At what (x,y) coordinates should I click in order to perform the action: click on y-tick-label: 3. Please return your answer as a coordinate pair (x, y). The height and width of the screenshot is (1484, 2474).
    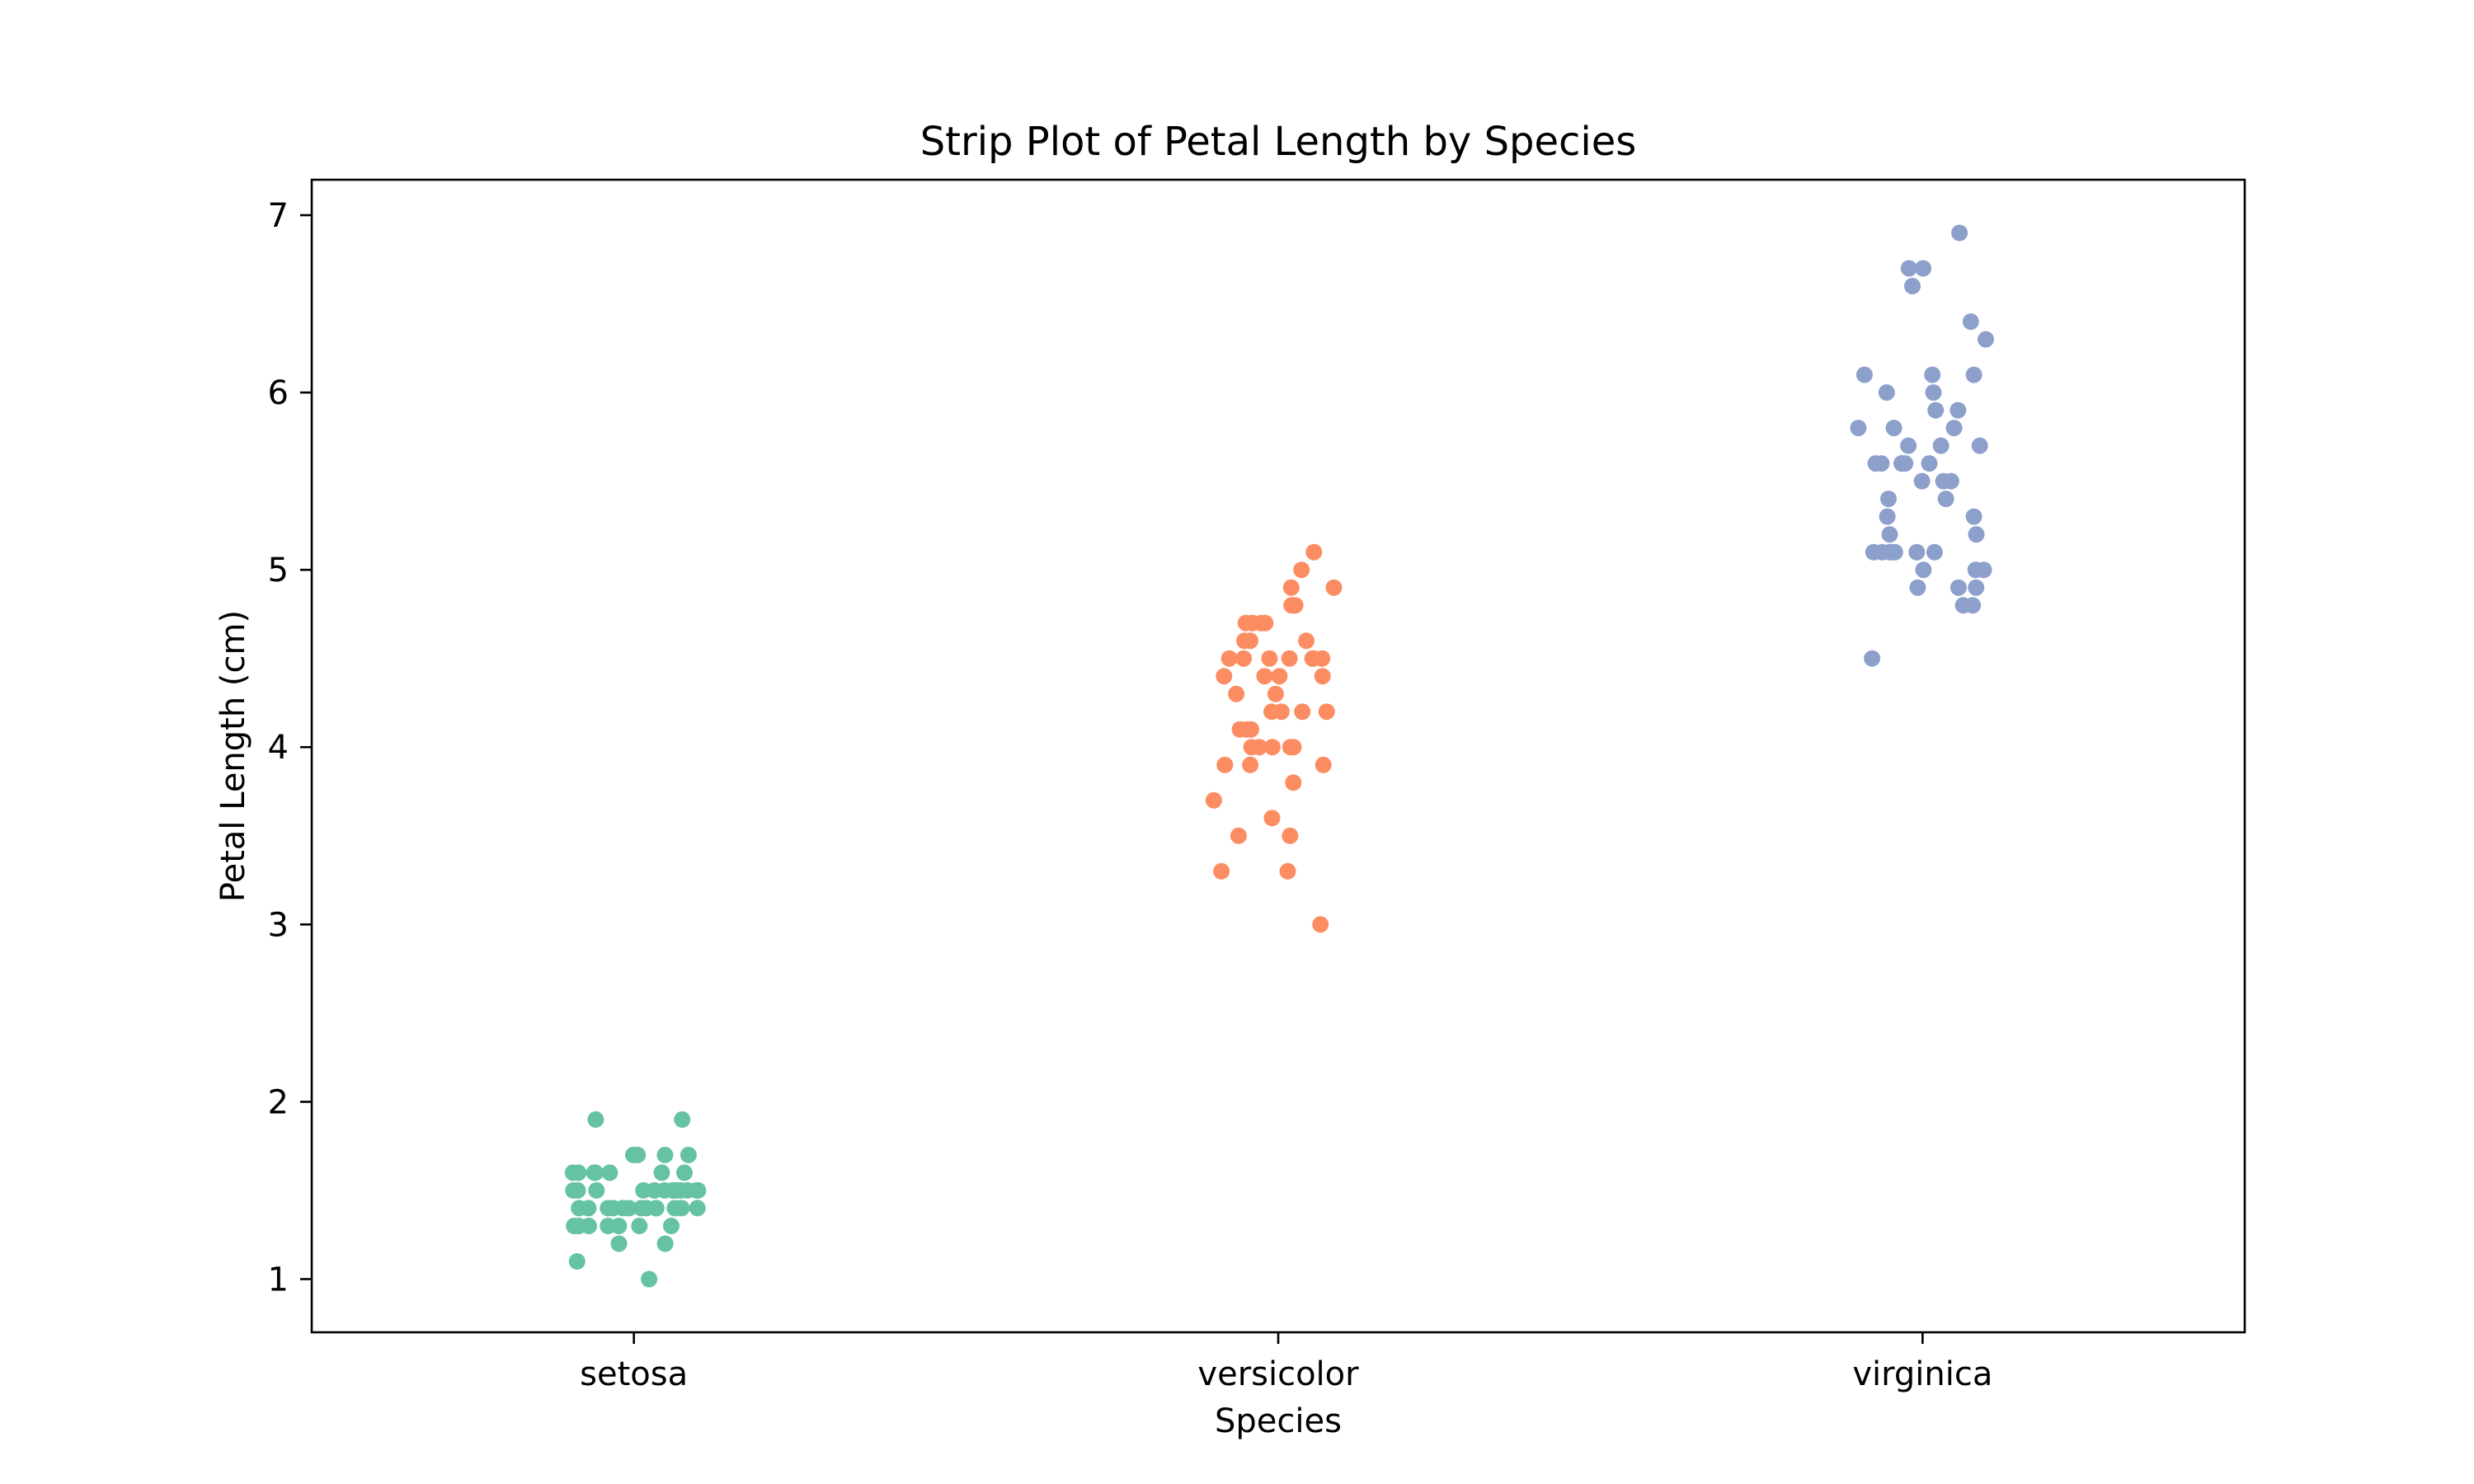
    Looking at the image, I should click on (278, 925).